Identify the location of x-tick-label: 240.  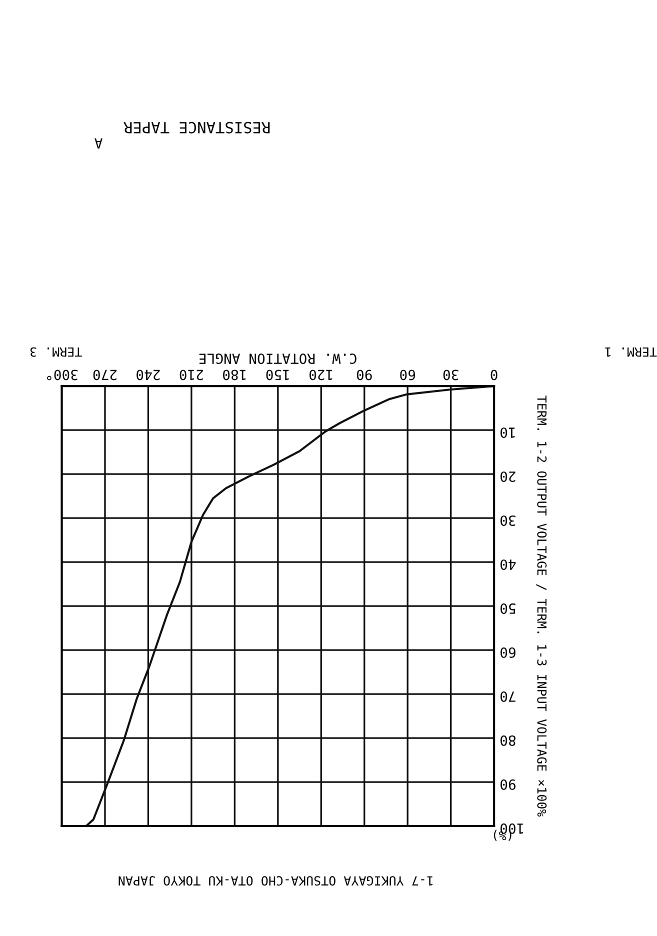
(148, 375).